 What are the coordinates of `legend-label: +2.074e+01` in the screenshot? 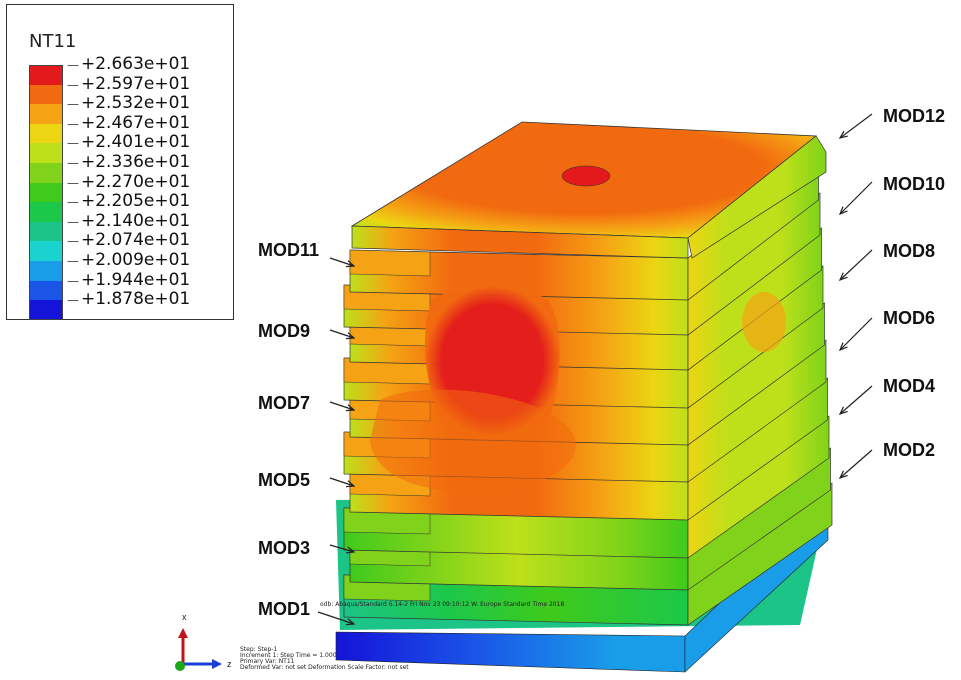 It's located at (128, 241).